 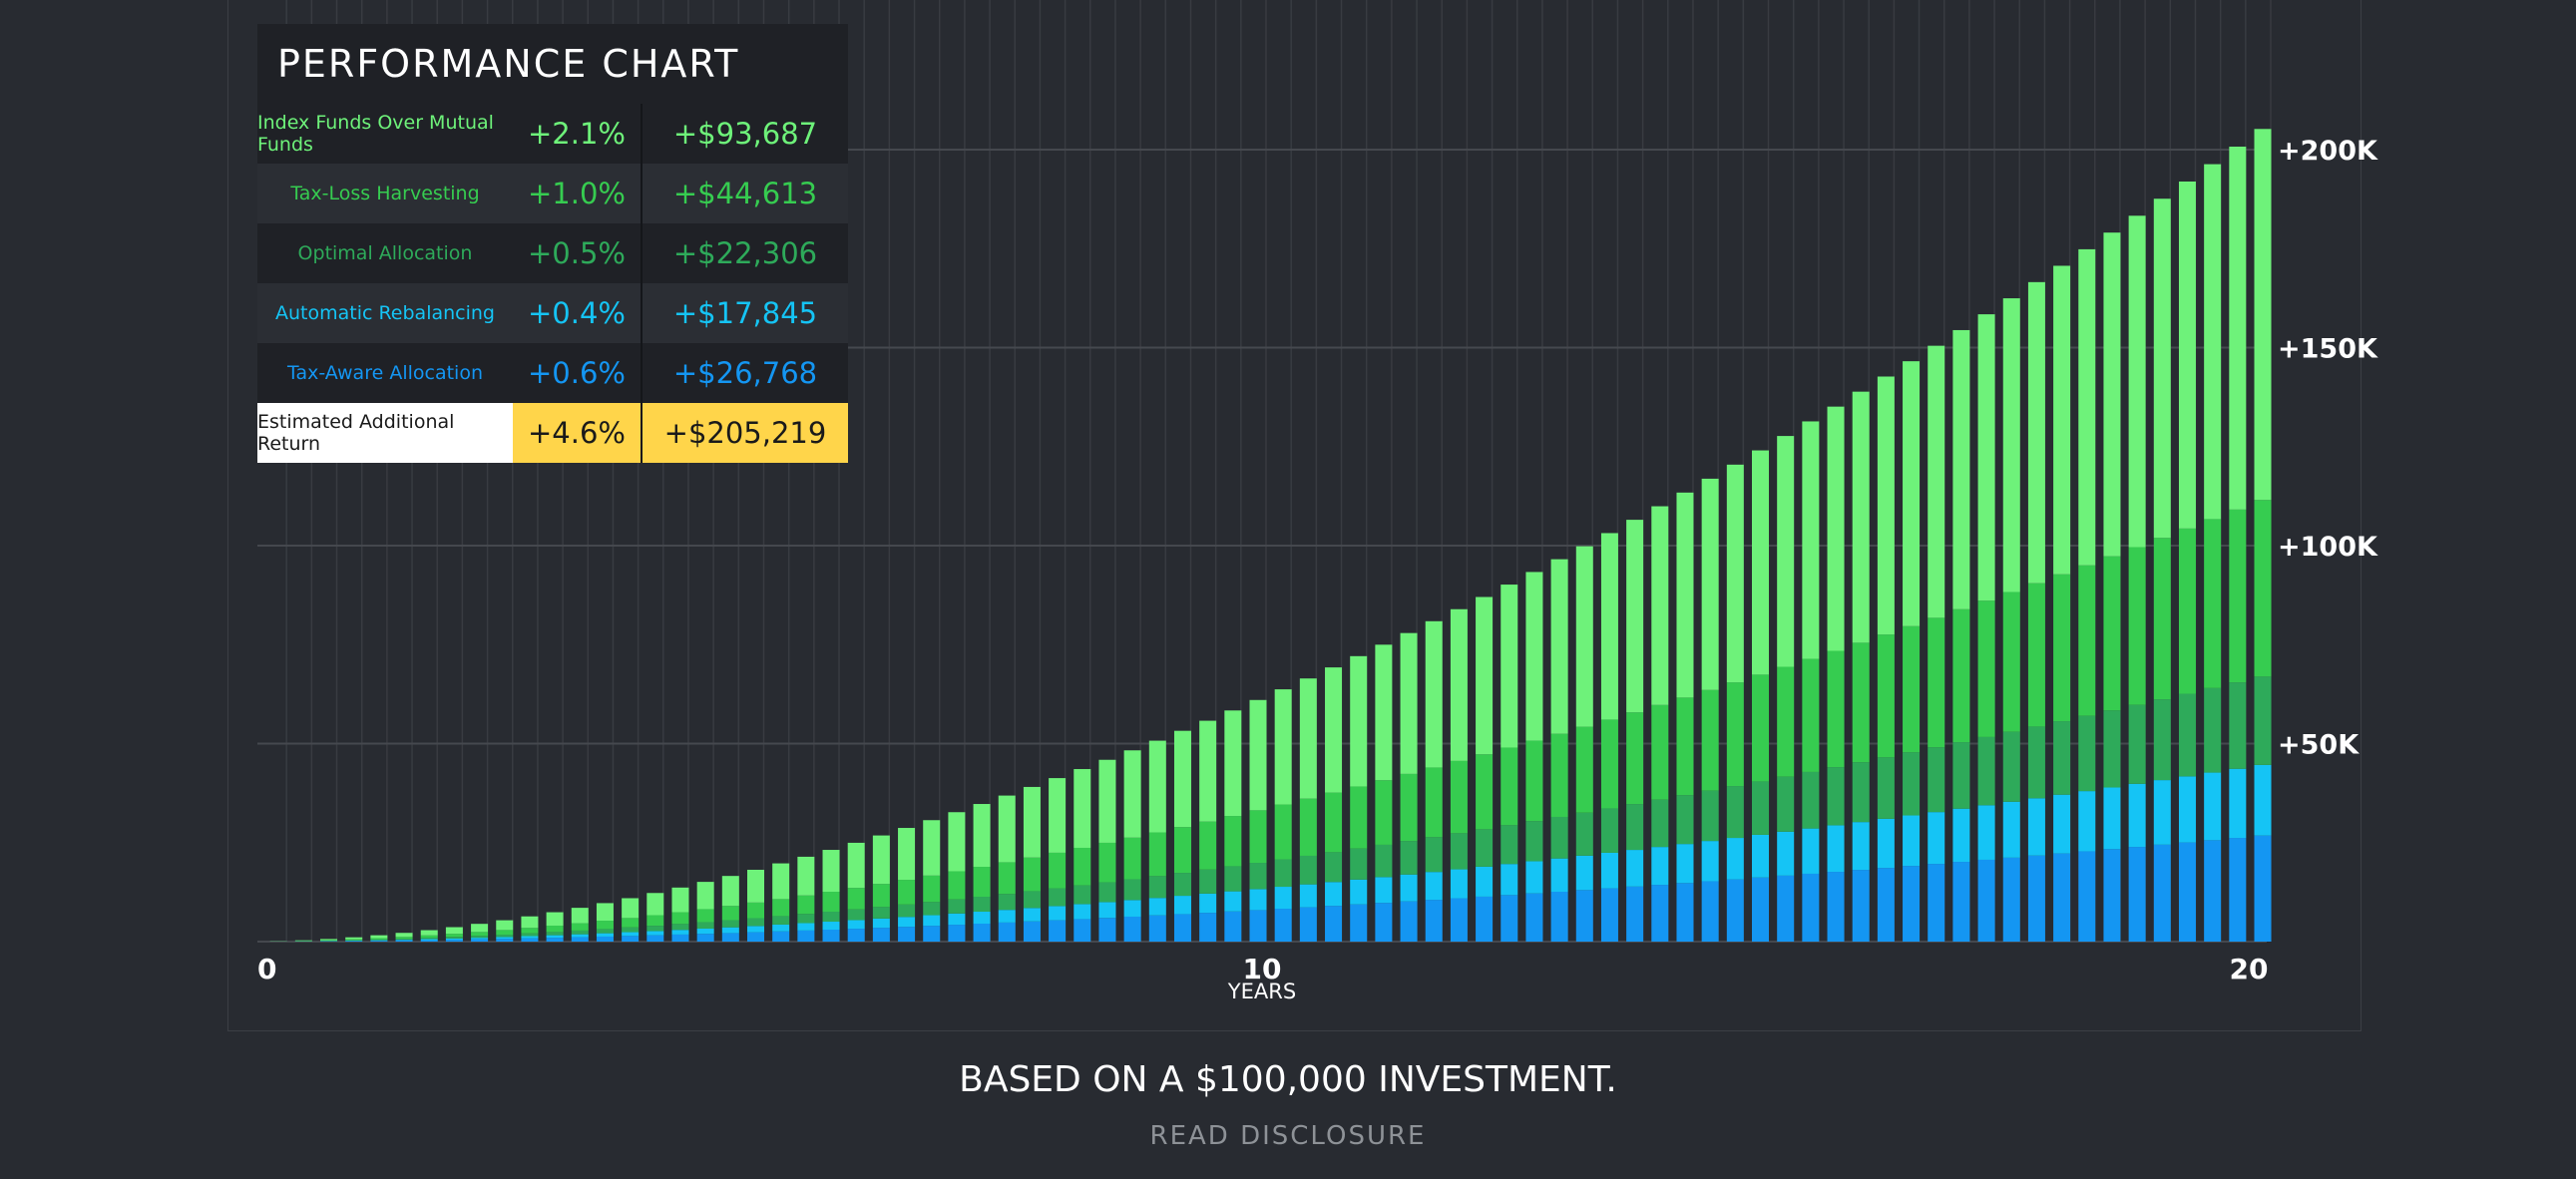 What do you see at coordinates (1261, 991) in the screenshot?
I see `x-axis-label: YEARS` at bounding box center [1261, 991].